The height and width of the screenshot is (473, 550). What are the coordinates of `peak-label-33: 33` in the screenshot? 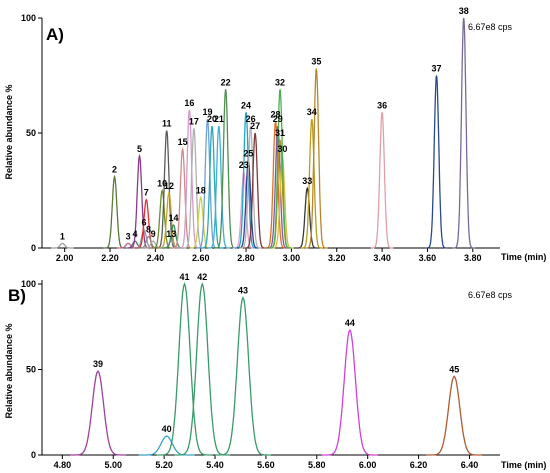 It's located at (307, 181).